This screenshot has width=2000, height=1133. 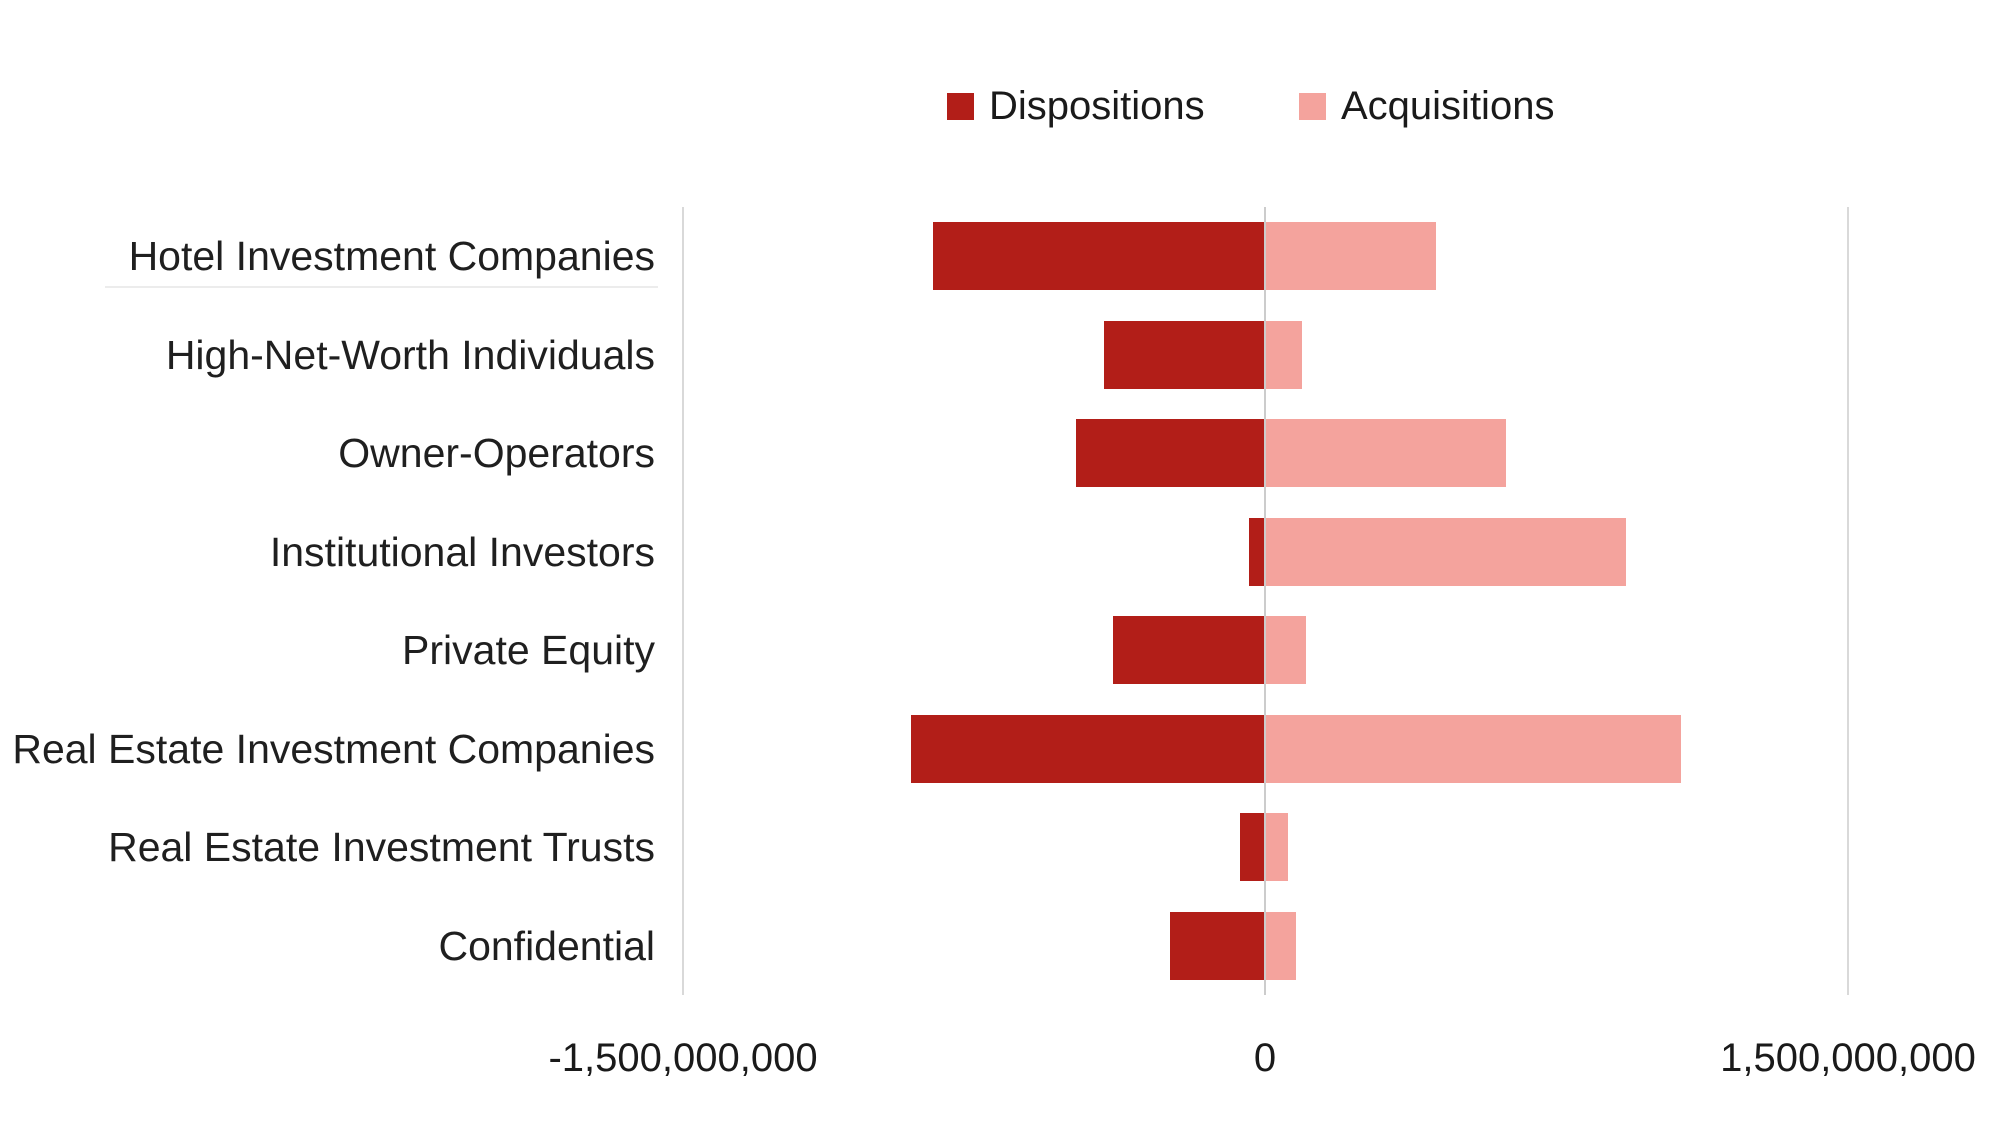 I want to click on category-label: Real Estate Investment Trusts, so click(x=381, y=847).